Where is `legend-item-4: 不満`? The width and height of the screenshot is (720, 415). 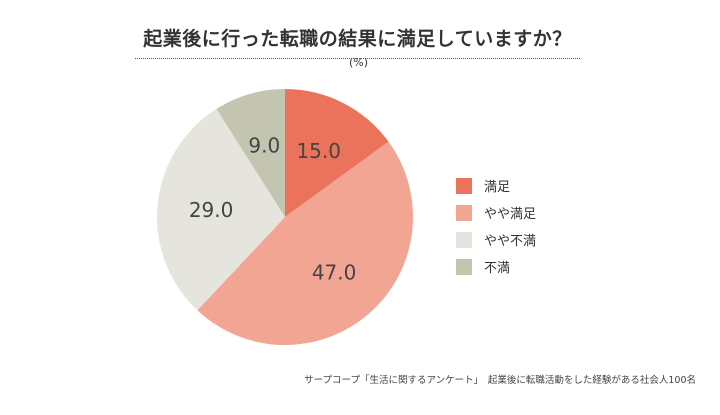 legend-item-4: 不満 is located at coordinates (496, 266).